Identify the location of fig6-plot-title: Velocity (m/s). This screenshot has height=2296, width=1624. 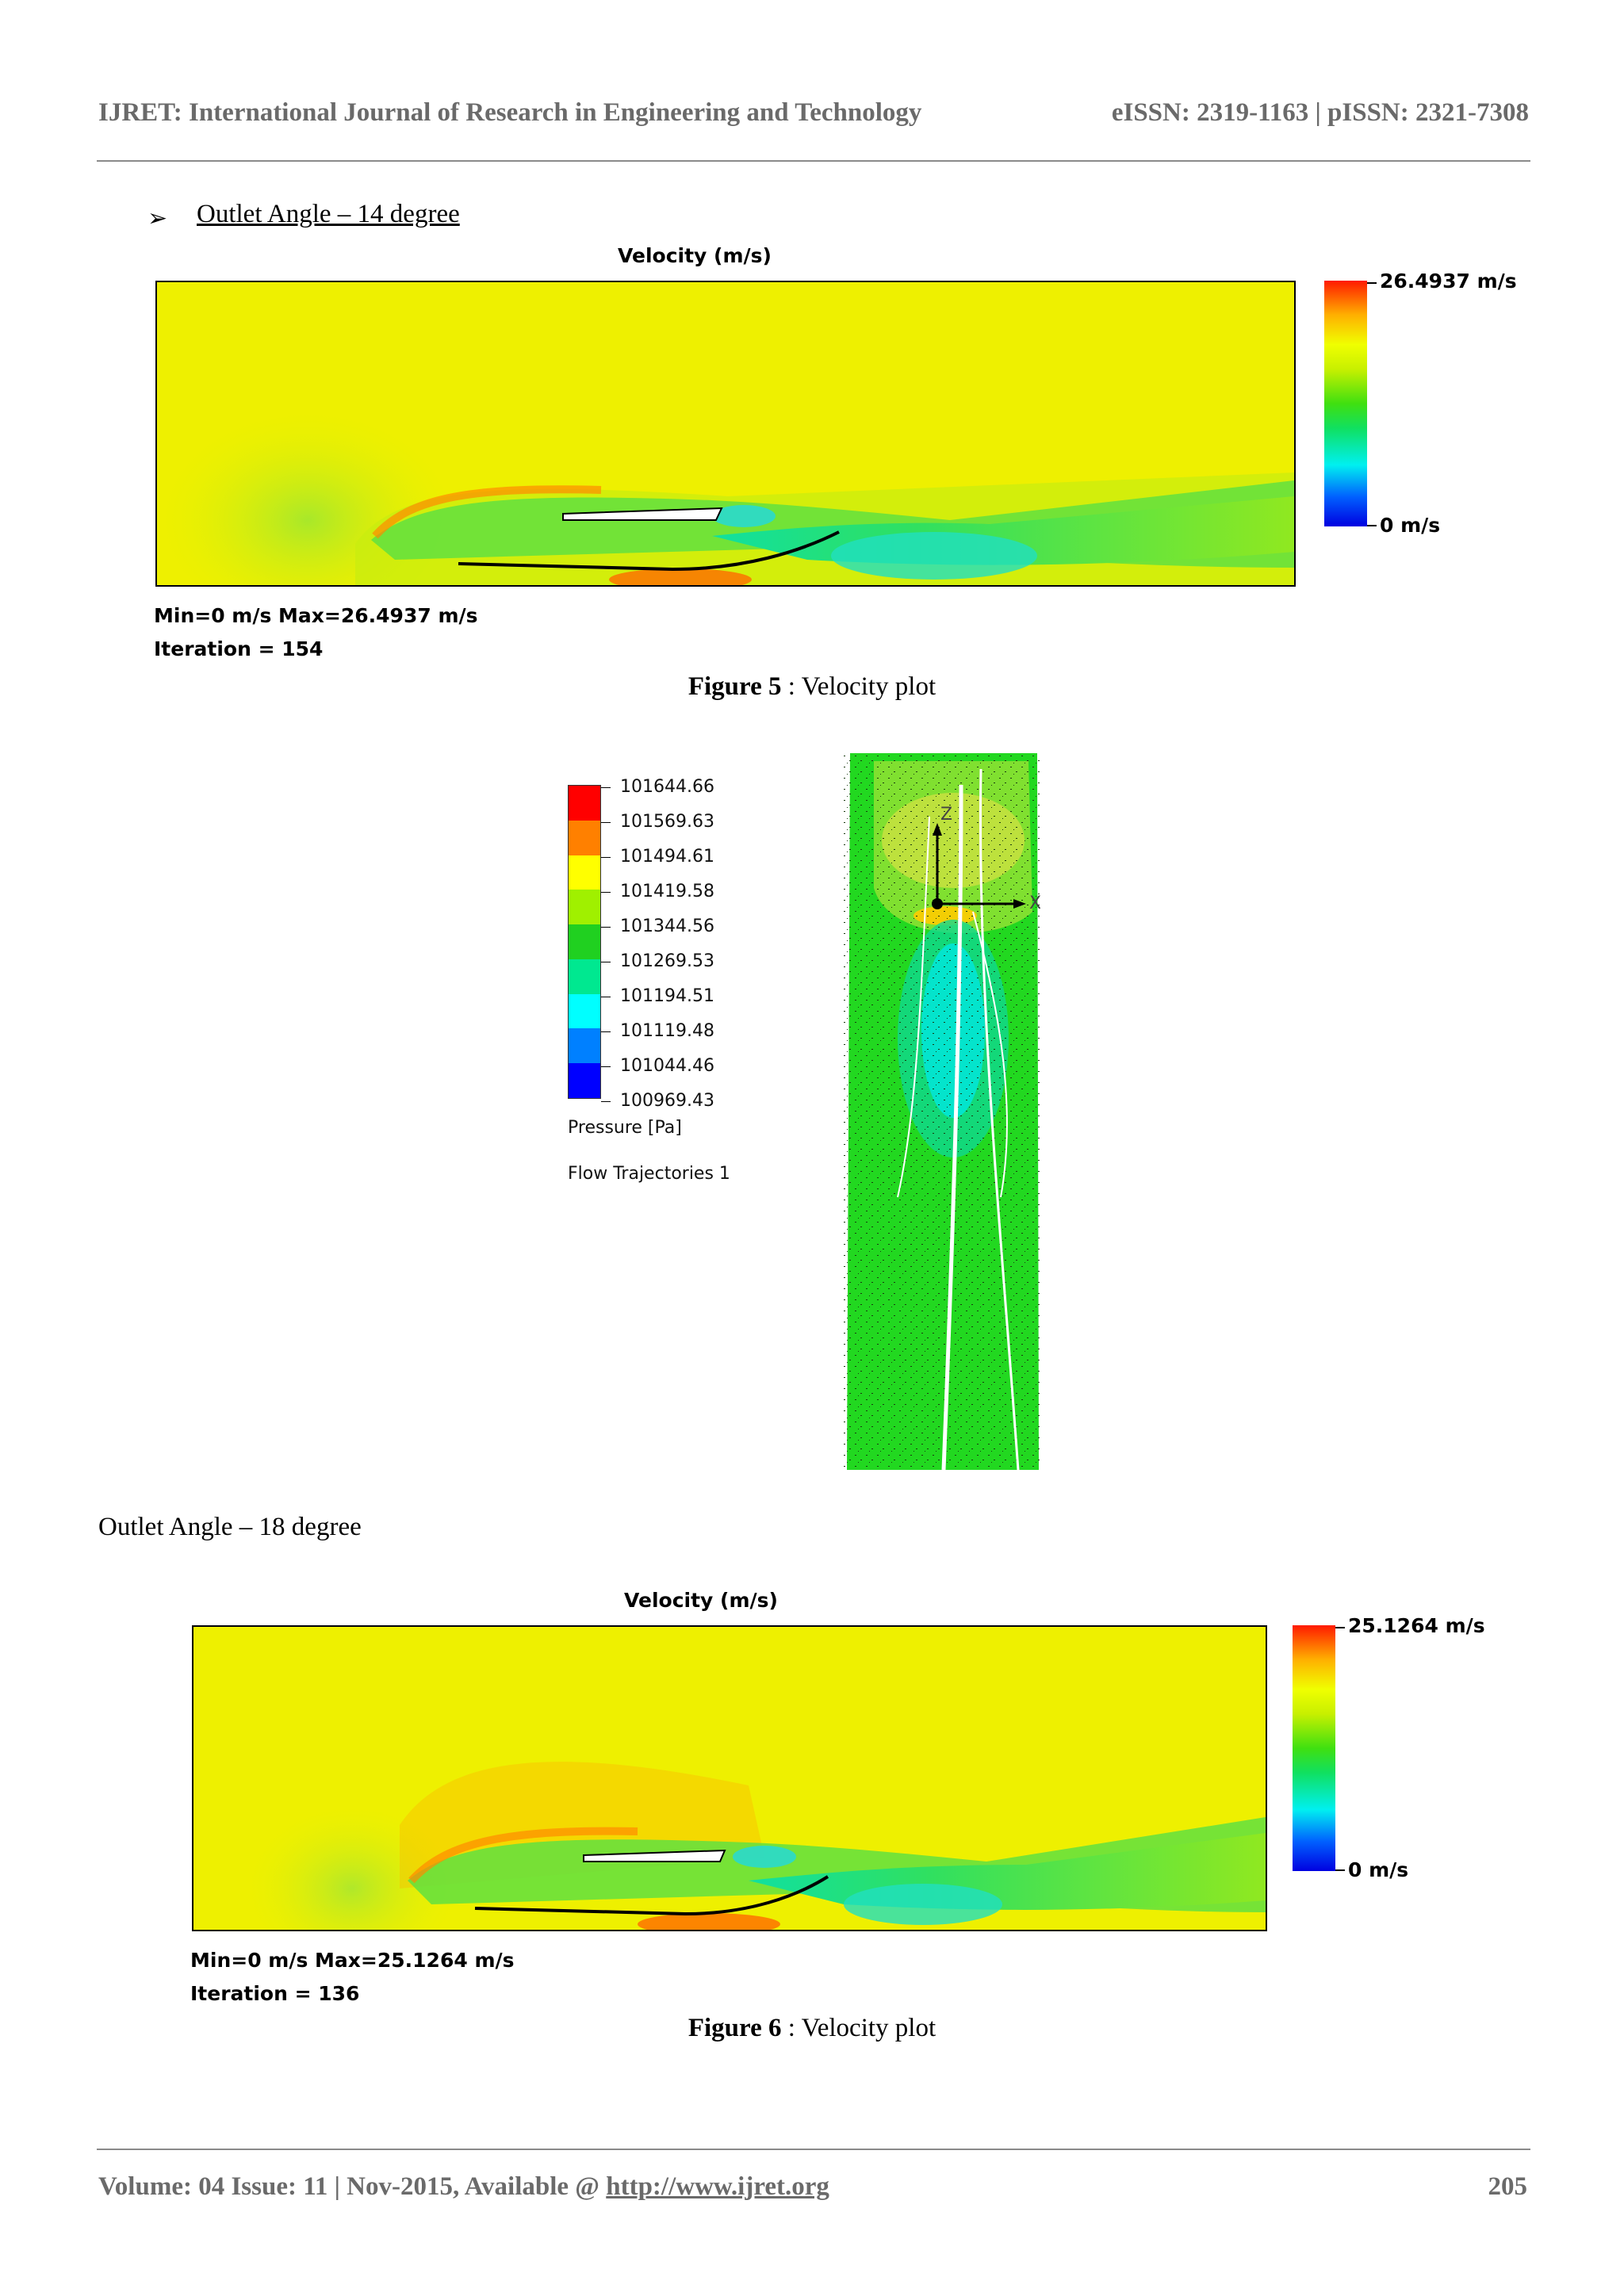
(701, 1601).